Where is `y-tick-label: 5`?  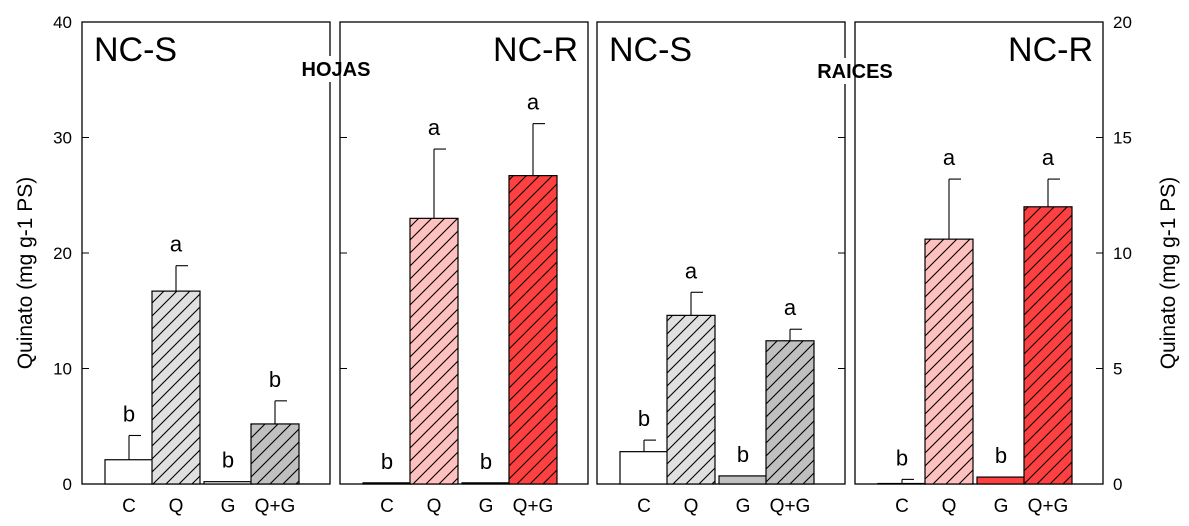 y-tick-label: 5 is located at coordinates (1117, 369).